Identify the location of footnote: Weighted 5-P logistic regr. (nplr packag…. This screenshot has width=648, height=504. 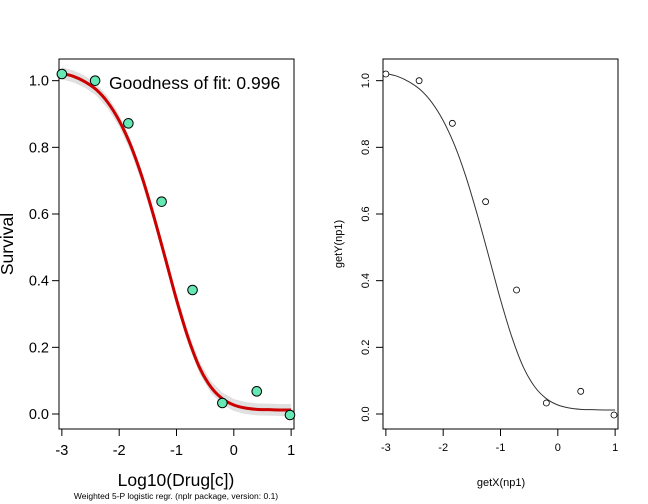
(176, 496).